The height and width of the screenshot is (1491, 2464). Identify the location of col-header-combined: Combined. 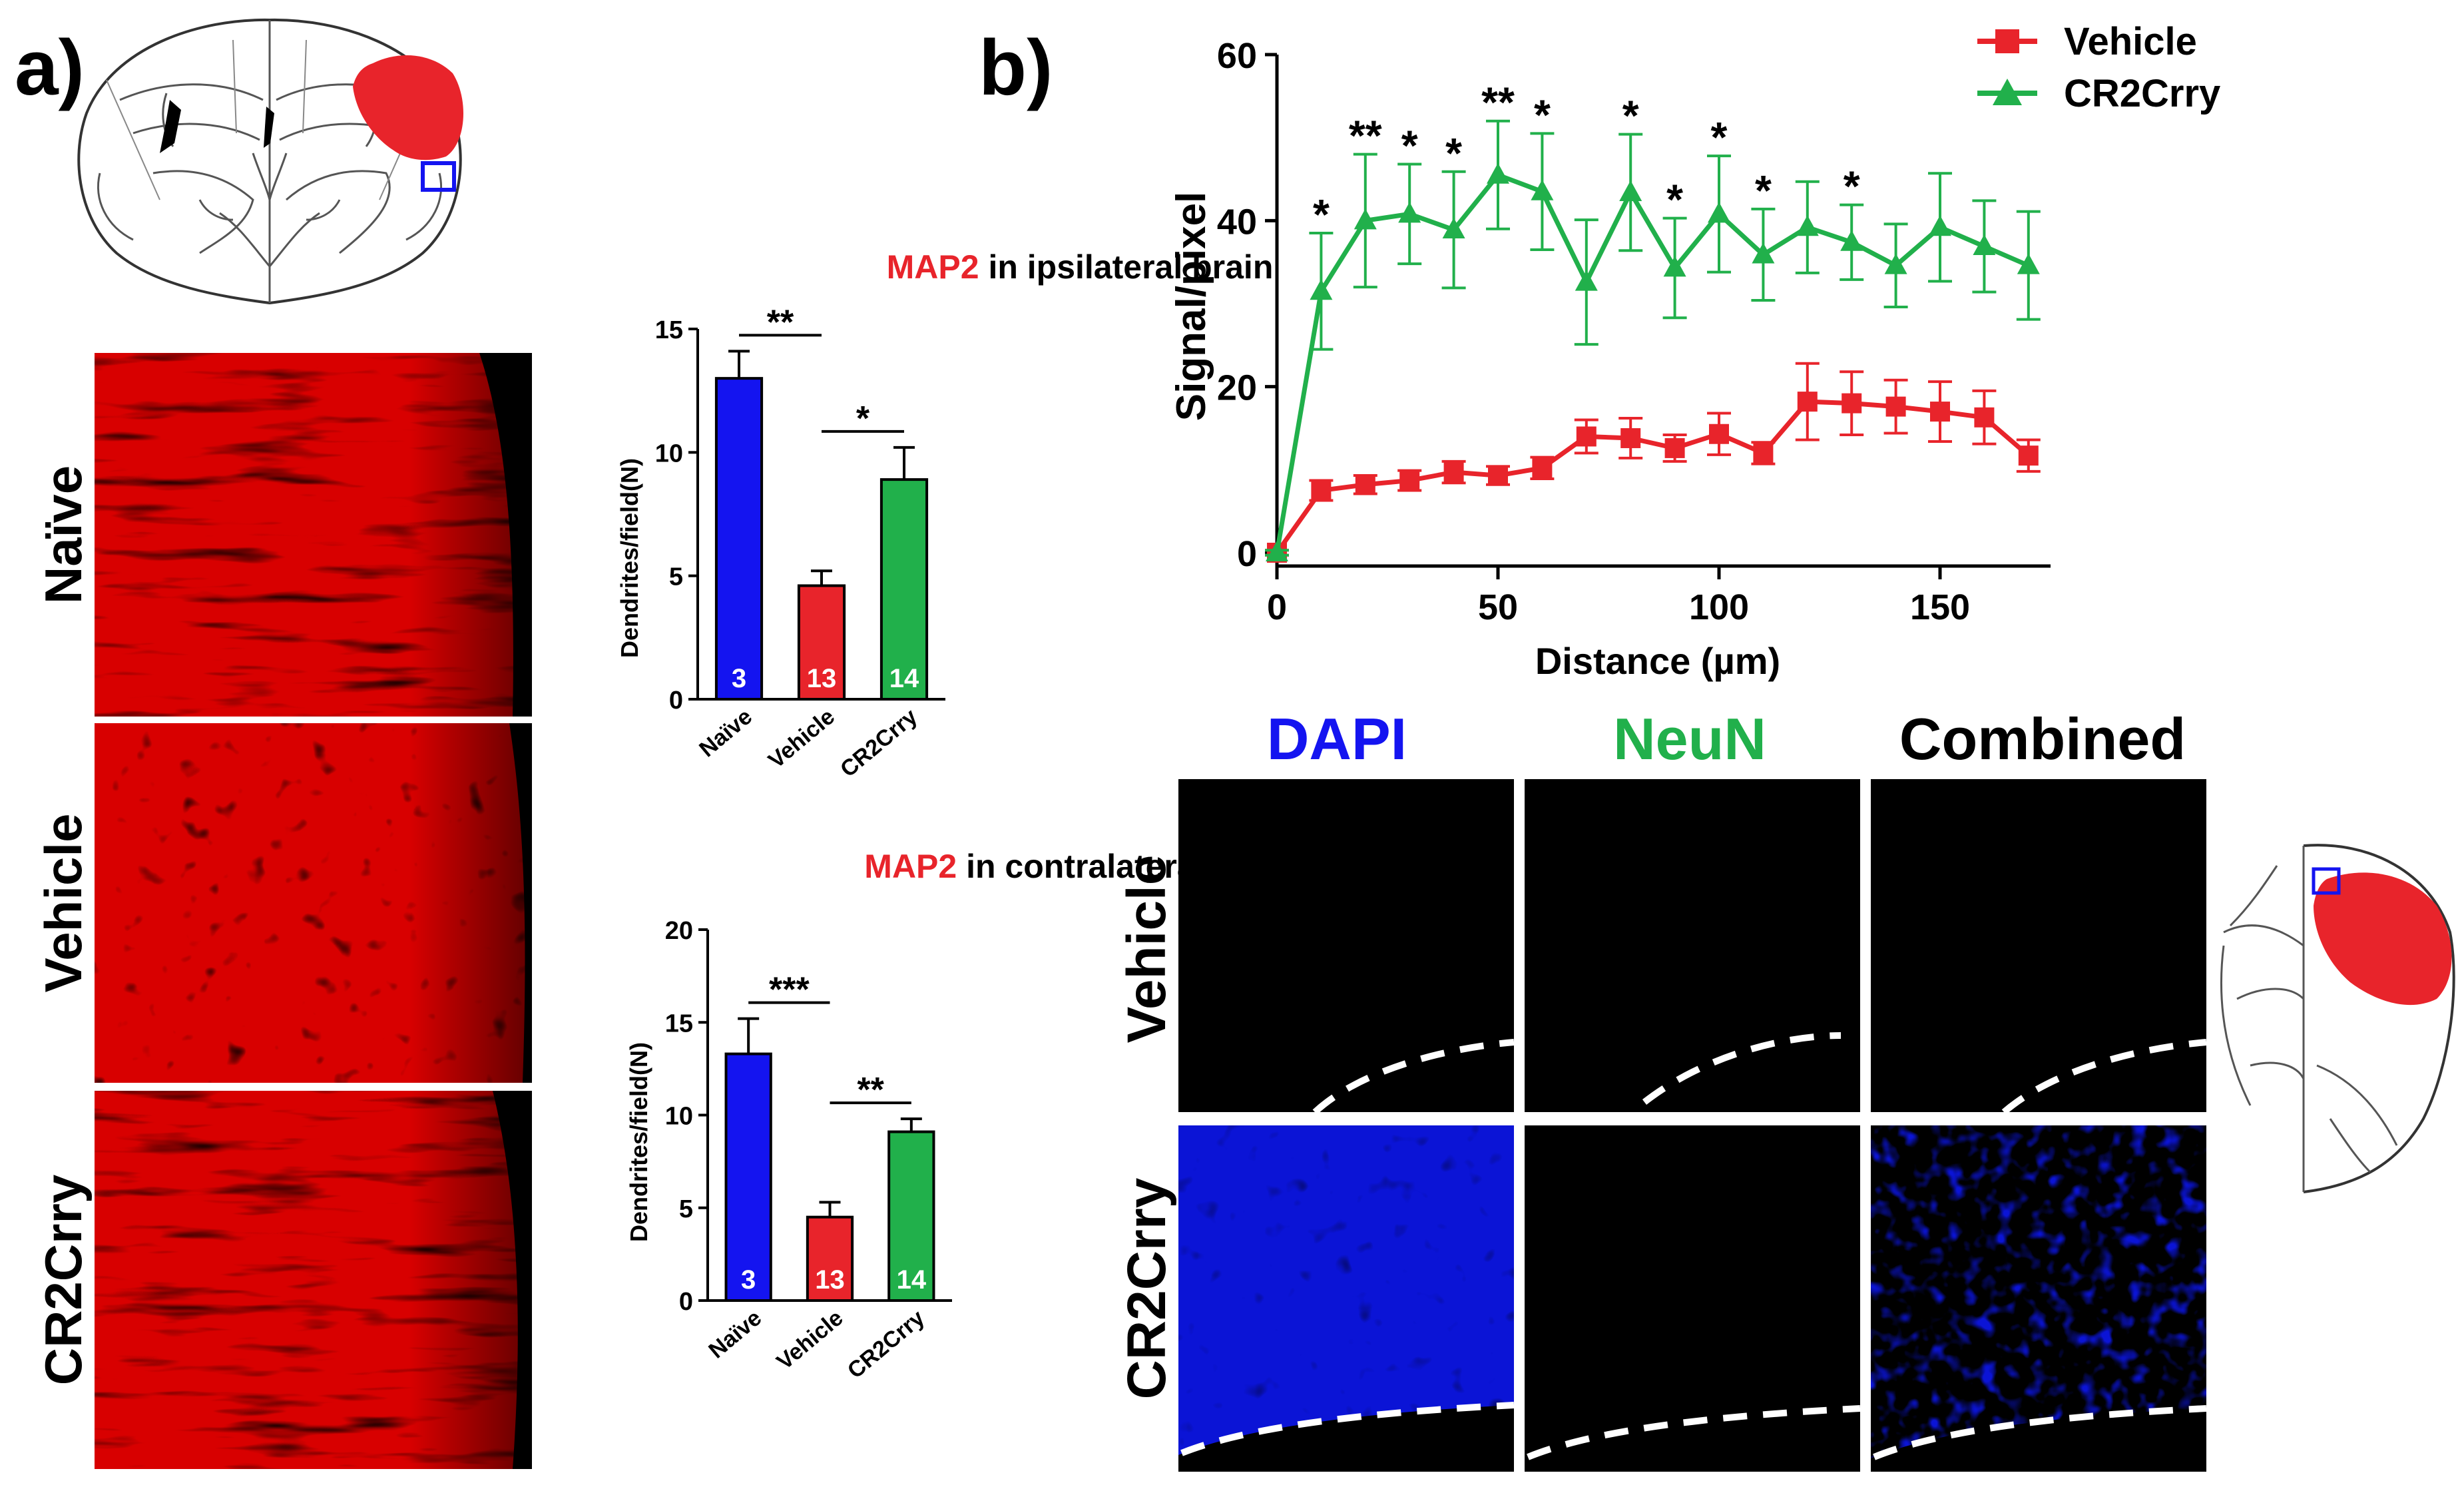
(2042, 739).